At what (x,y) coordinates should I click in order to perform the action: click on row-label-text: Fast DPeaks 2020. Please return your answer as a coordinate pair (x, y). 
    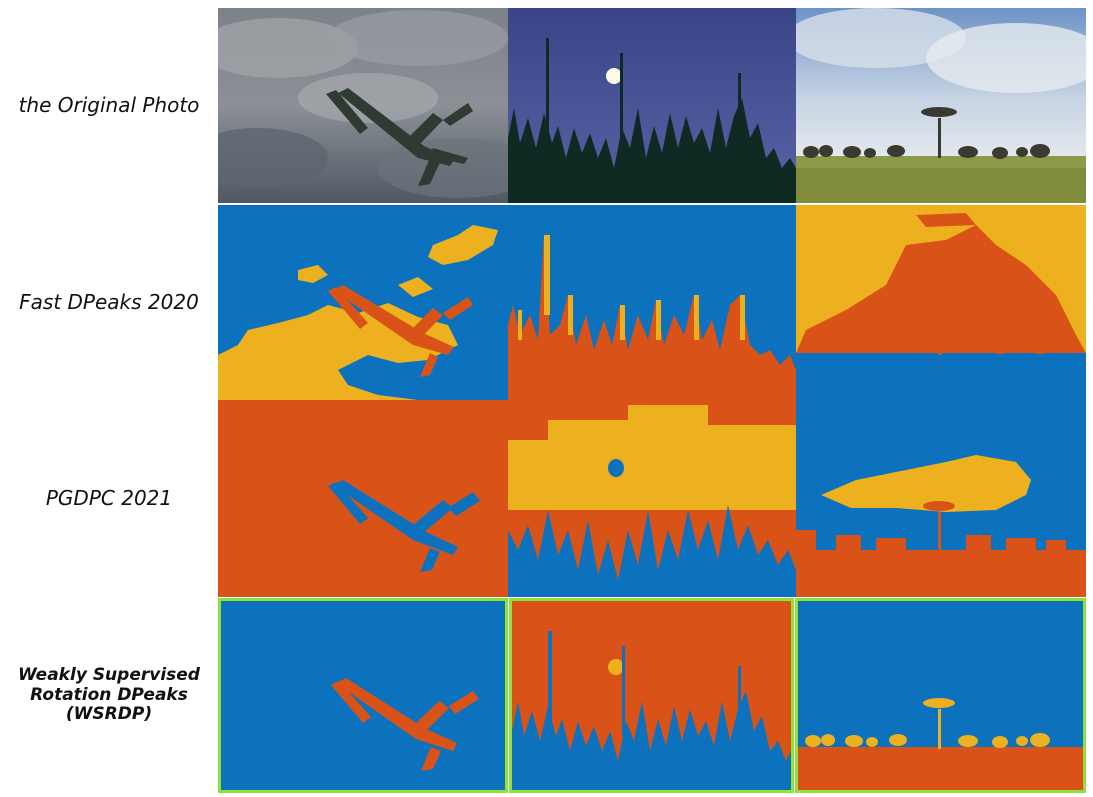
    Looking at the image, I should click on (109, 302).